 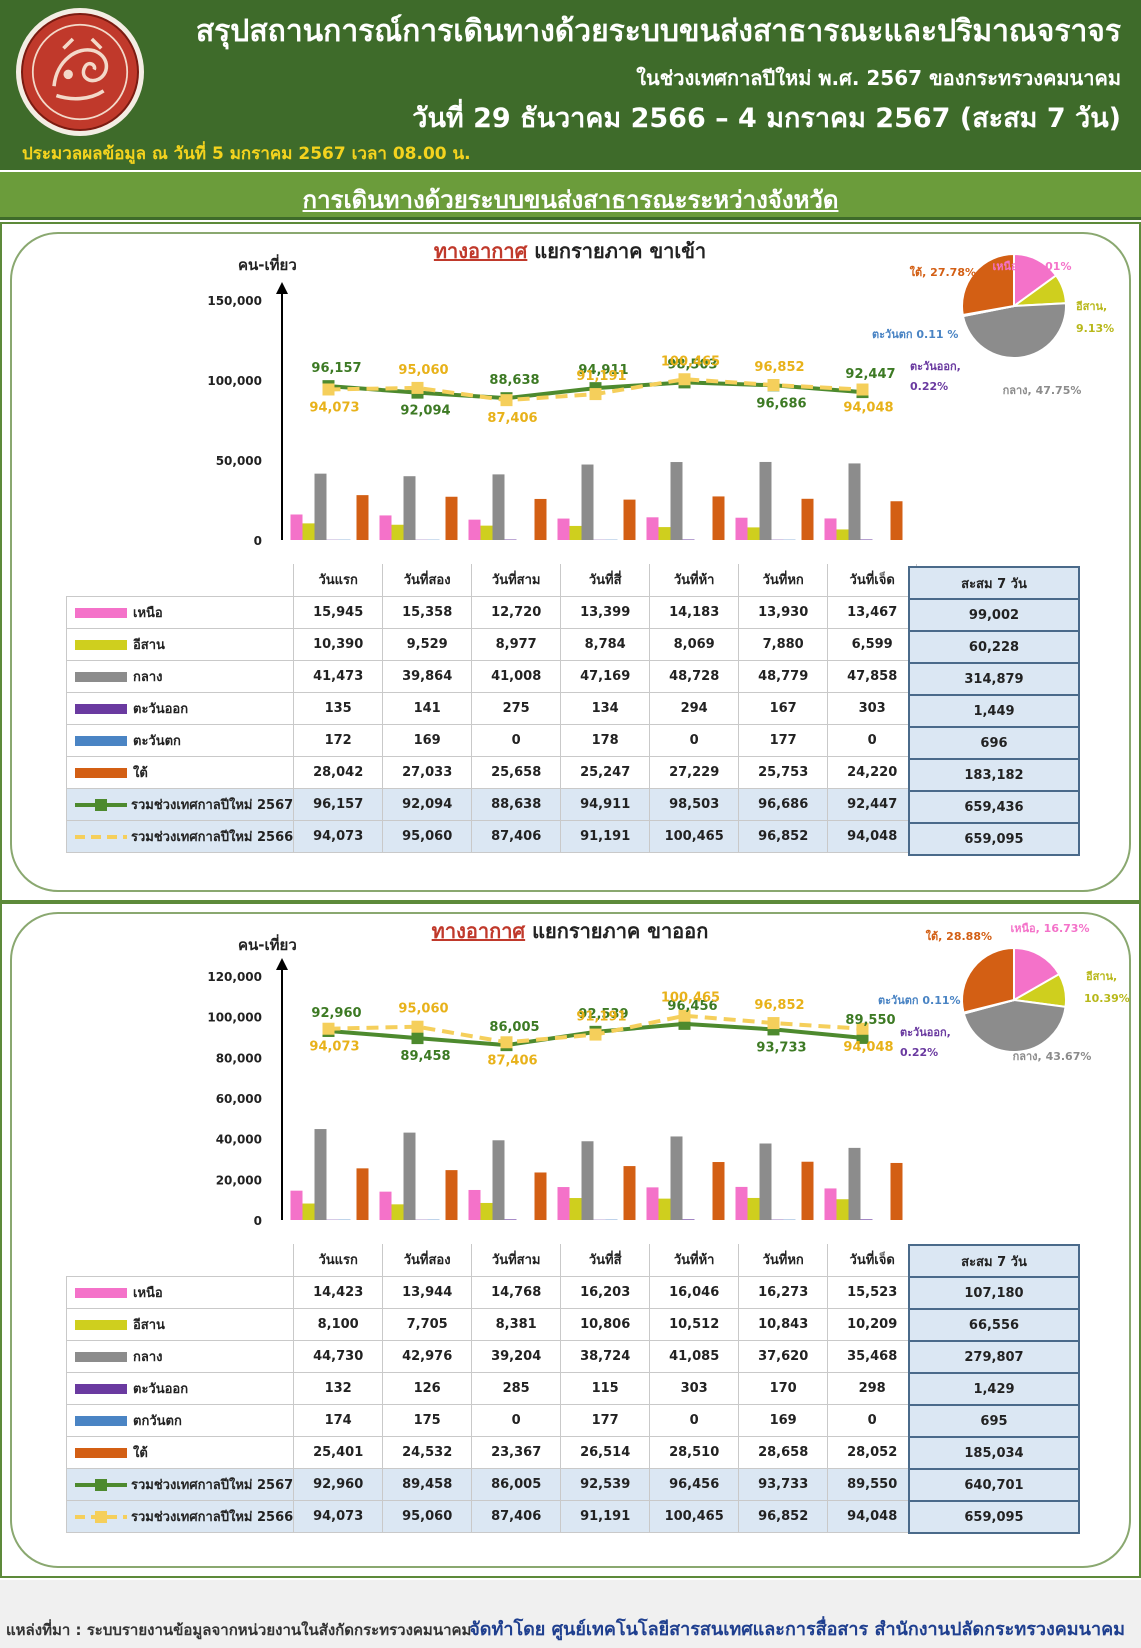 What do you see at coordinates (423, 370) in the screenshot?
I see `line-data-label: 95,060` at bounding box center [423, 370].